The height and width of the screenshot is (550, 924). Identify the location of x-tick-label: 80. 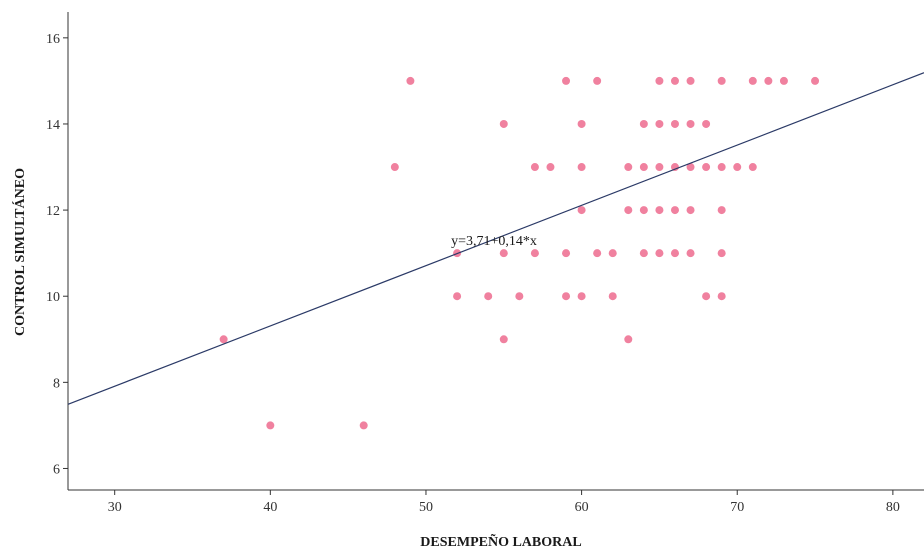
(893, 507).